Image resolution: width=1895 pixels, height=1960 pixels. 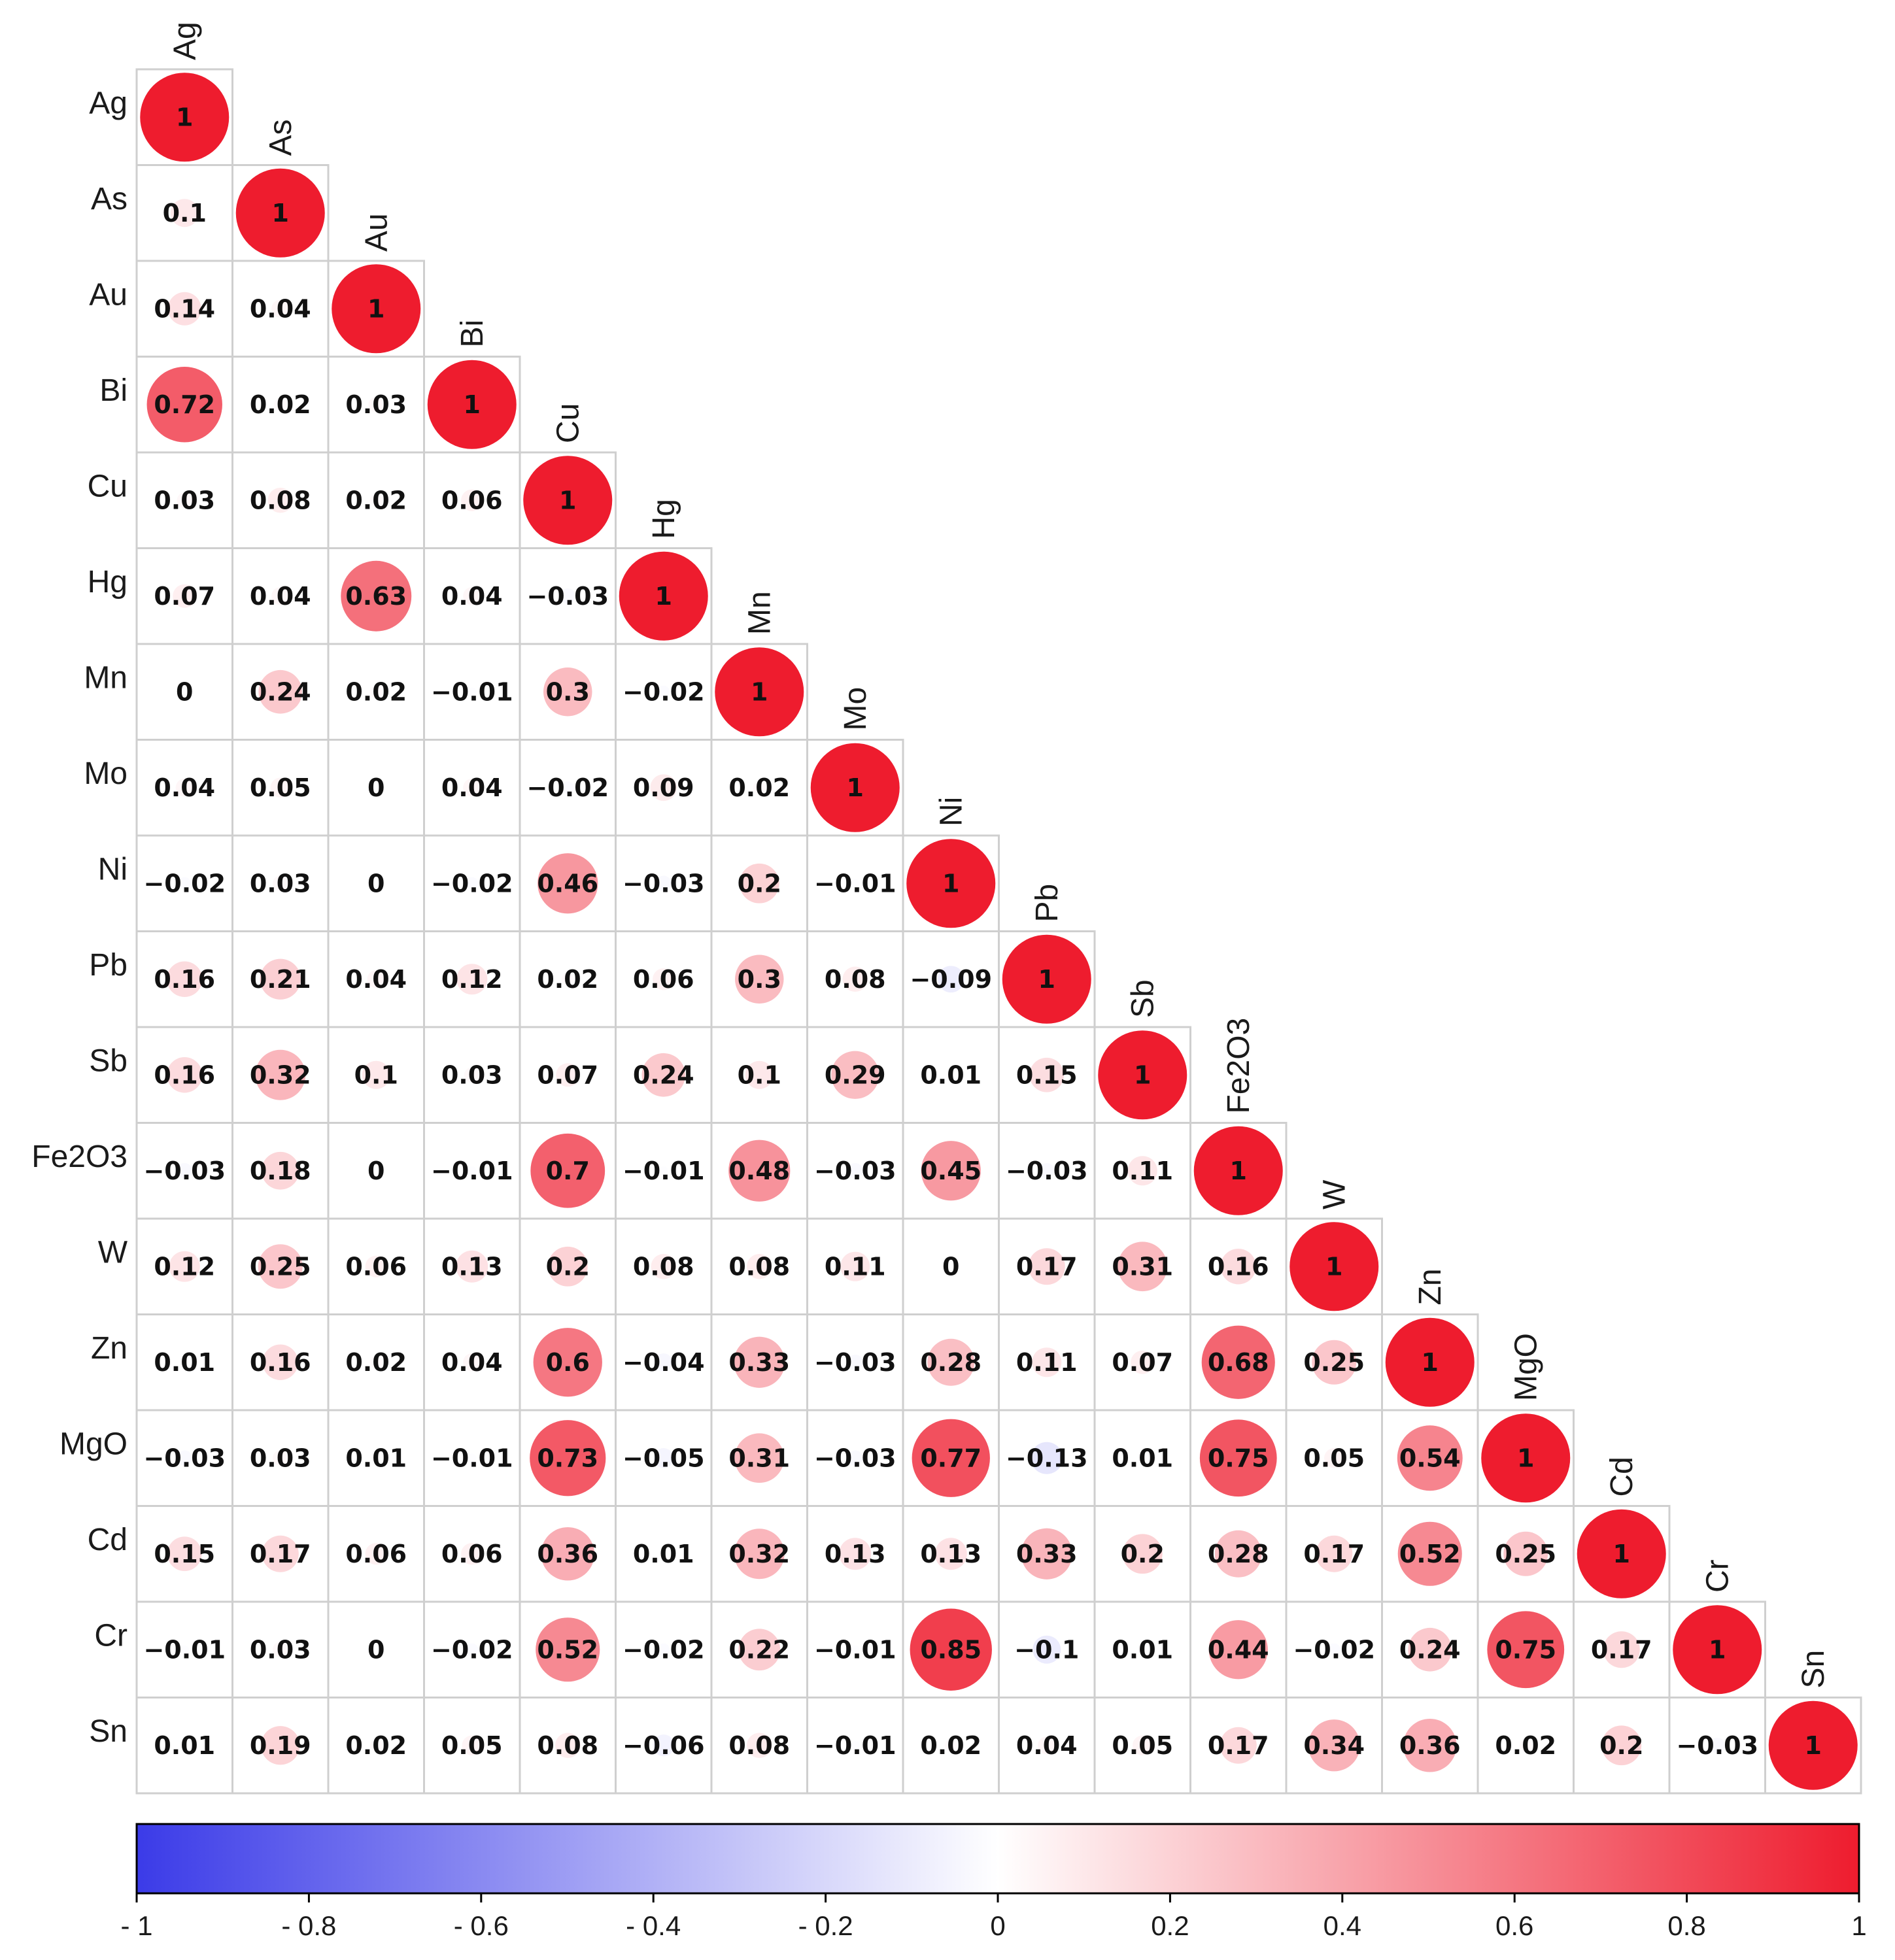 What do you see at coordinates (376, 1554) in the screenshot?
I see `value-Cd-Au: 0.06` at bounding box center [376, 1554].